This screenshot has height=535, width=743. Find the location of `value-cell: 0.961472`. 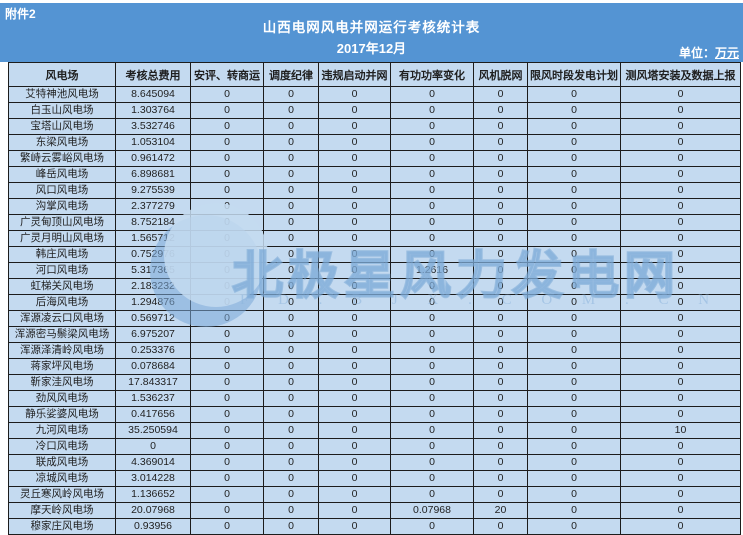

value-cell: 0.961472 is located at coordinates (153, 158).